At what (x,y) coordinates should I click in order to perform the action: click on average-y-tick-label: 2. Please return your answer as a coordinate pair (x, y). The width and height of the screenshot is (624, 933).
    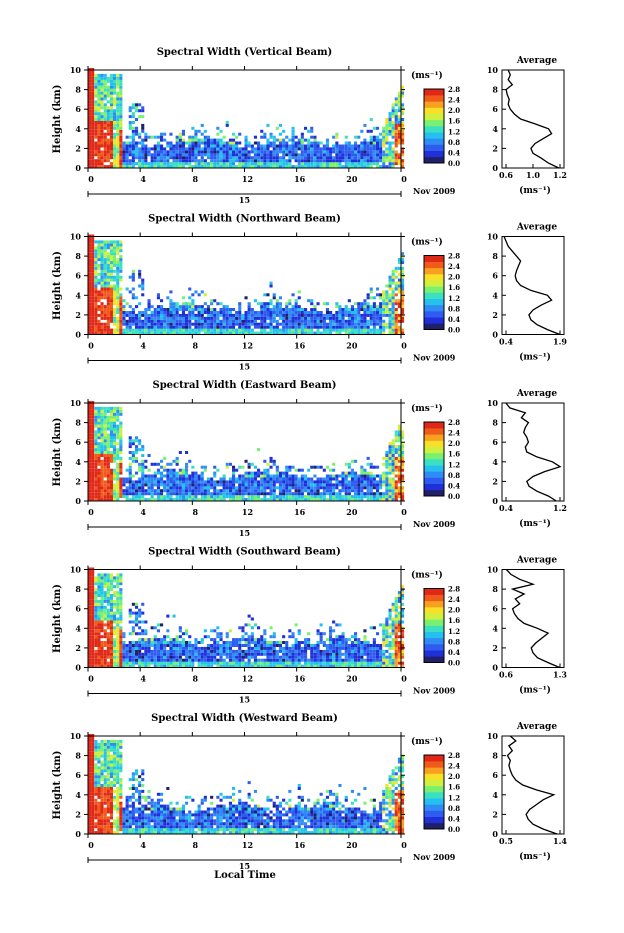
    Looking at the image, I should click on (495, 481).